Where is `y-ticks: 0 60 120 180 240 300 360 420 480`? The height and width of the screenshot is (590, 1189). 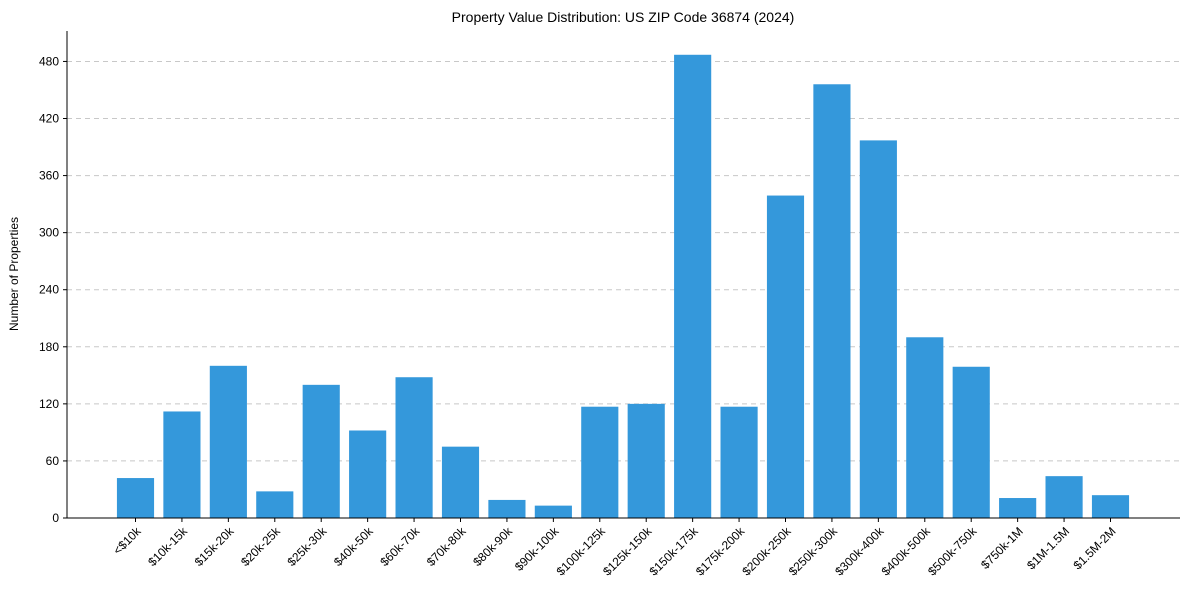
y-ticks: 0 60 120 180 240 300 360 420 480 is located at coordinates (53, 289).